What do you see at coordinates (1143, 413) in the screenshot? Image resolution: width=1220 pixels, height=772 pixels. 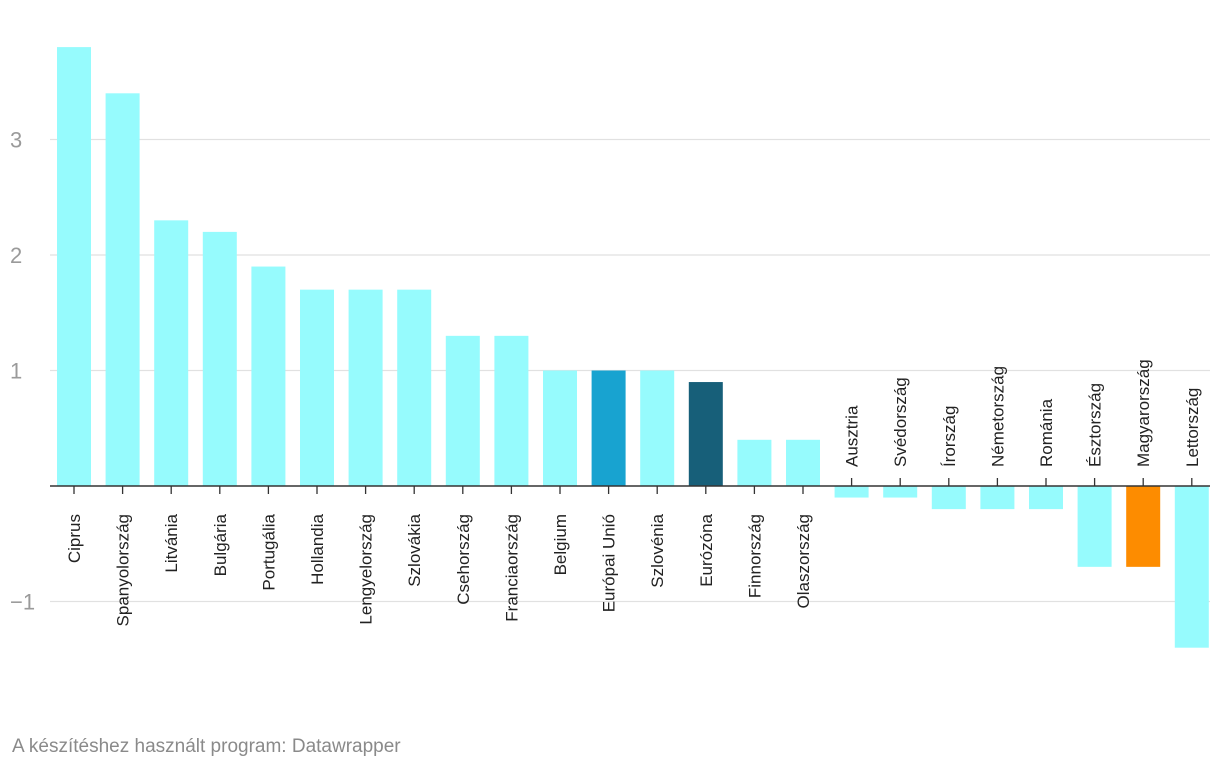 I see `category-label: Magyarország` at bounding box center [1143, 413].